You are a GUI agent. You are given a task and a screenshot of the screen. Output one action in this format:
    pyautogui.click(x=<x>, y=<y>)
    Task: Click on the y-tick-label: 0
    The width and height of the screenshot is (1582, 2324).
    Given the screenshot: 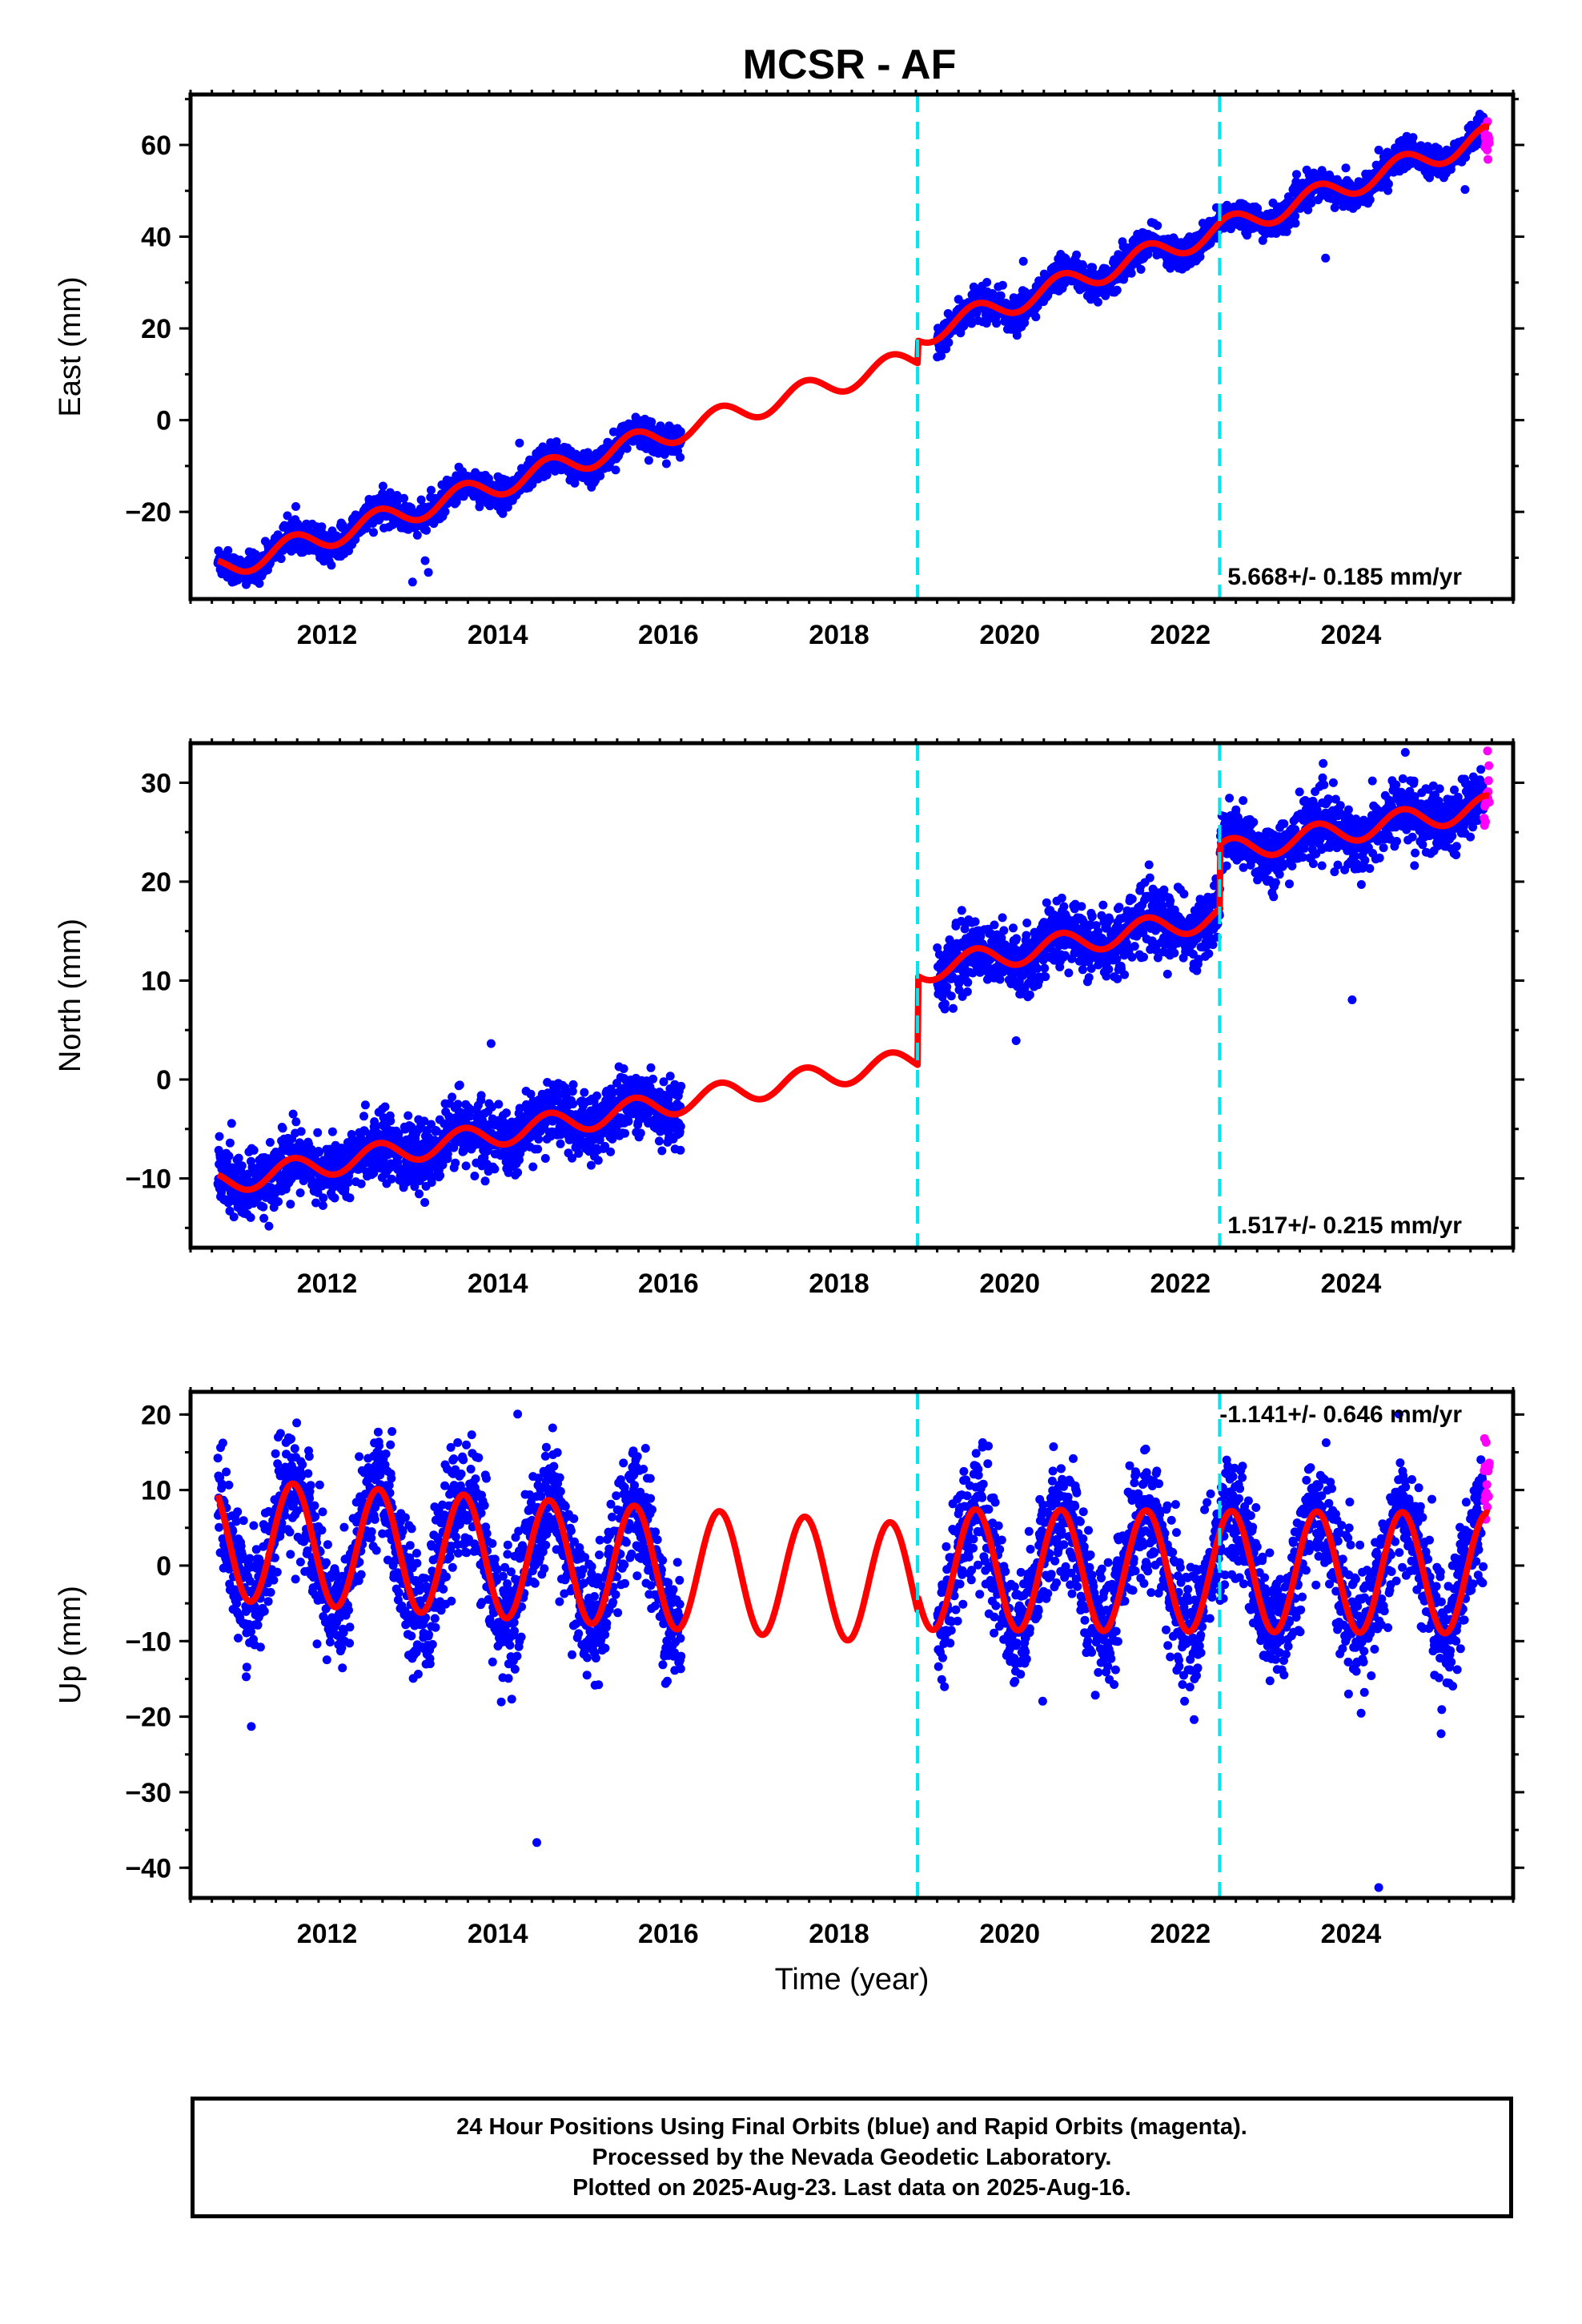 What is the action you would take?
    pyautogui.click(x=164, y=421)
    